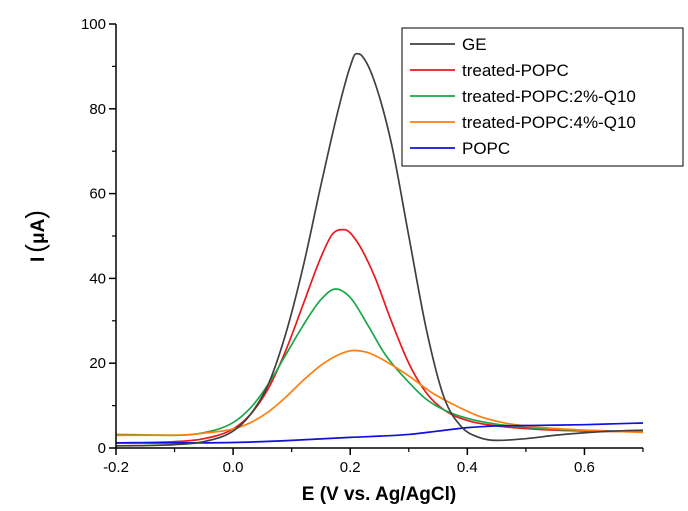 The image size is (688, 511). I want to click on legend-label: treated-POPC:2%-Q10, so click(549, 96).